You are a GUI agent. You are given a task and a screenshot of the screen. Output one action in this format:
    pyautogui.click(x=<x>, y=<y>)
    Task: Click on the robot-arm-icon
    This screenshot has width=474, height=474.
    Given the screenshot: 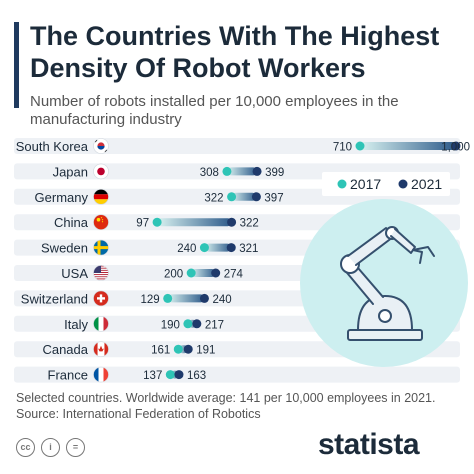 What is the action you would take?
    pyautogui.click(x=384, y=283)
    